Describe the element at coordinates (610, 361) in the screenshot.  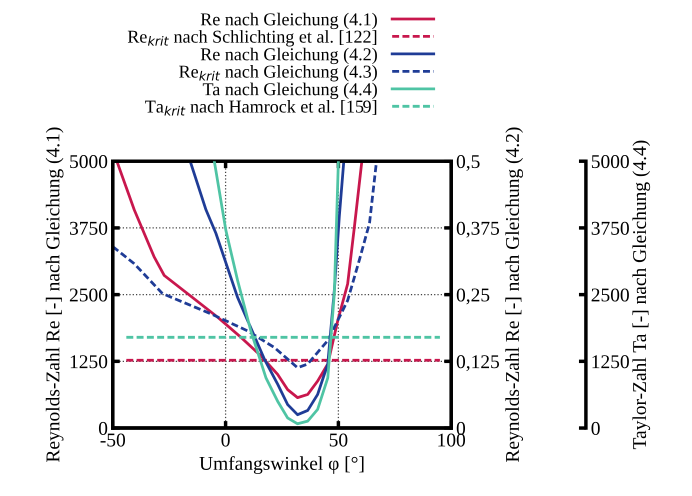
I see `y3-tick-label: 1250` at that location.